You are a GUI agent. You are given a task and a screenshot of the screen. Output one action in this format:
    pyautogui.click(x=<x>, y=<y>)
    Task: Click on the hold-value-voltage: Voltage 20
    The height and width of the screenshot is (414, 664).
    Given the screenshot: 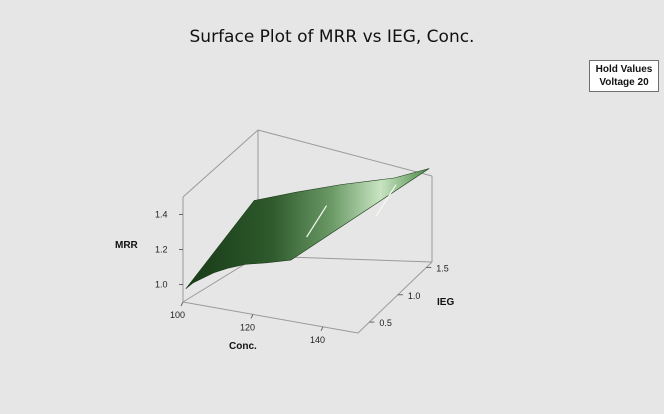 What is the action you would take?
    pyautogui.click(x=624, y=82)
    